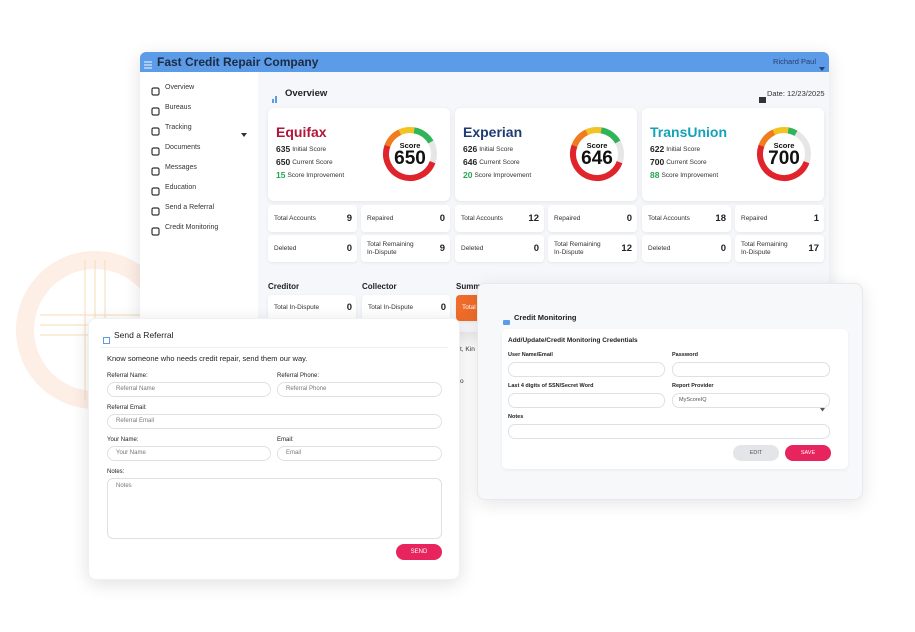 This screenshot has height=632, width=915. I want to click on sidebar, so click(199, 202).